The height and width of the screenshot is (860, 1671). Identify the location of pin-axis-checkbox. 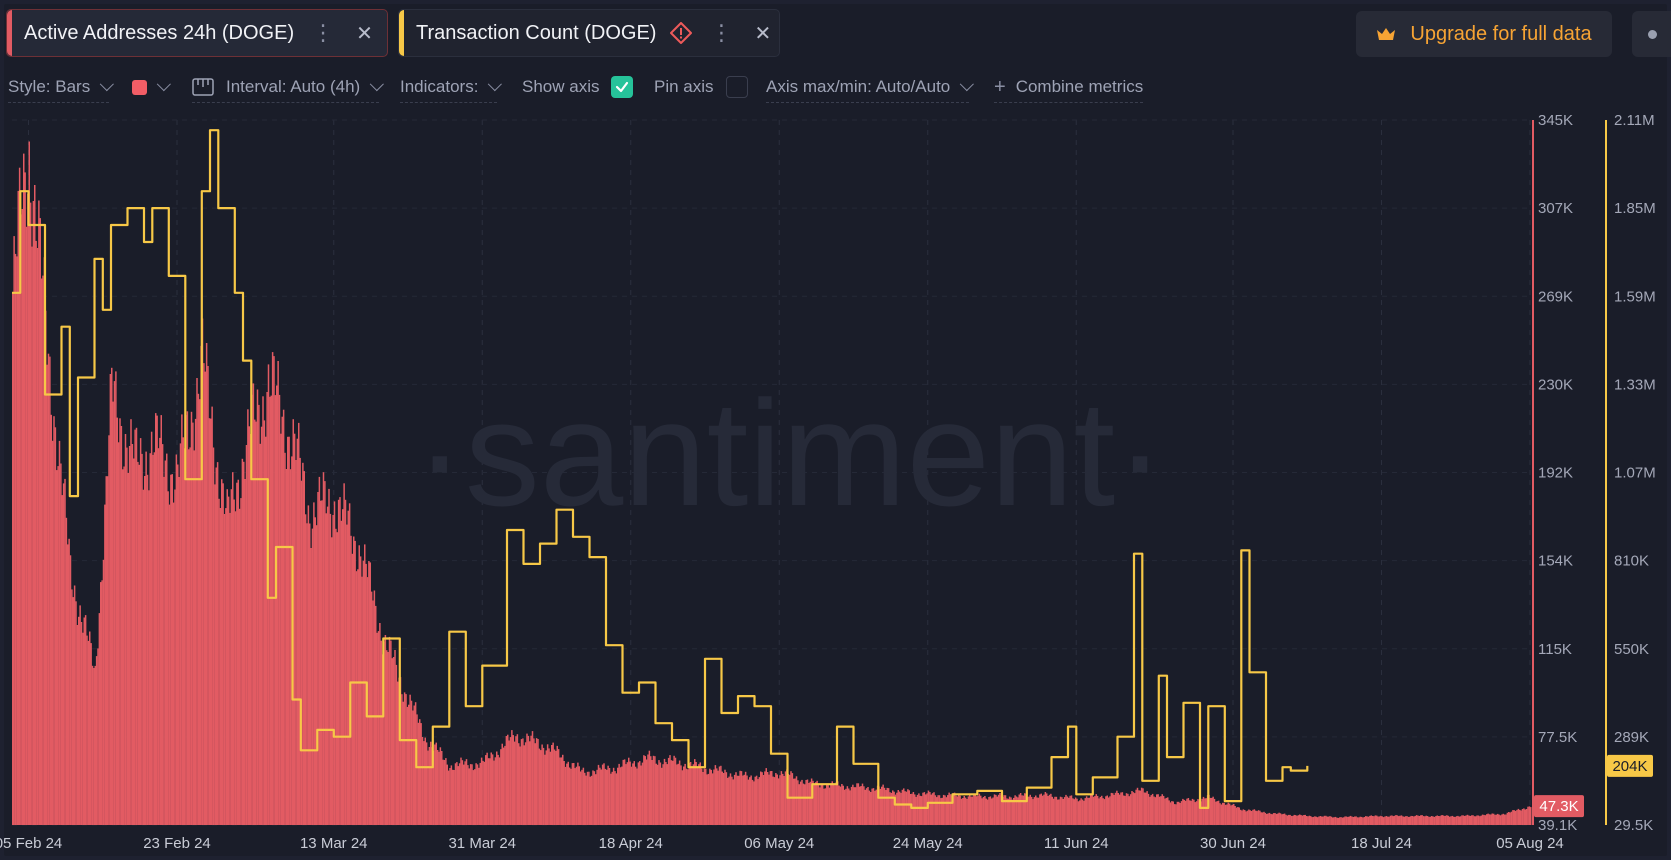
(736, 87).